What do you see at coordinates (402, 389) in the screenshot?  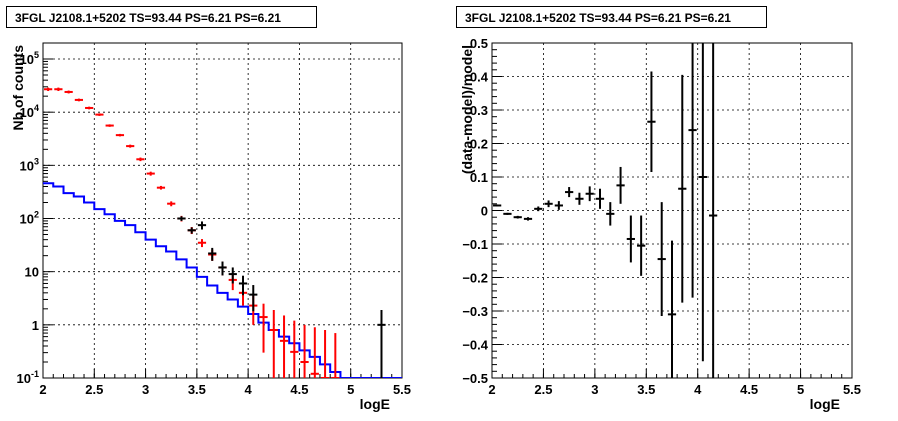 I see `panel1-x-tick-label: 5.5` at bounding box center [402, 389].